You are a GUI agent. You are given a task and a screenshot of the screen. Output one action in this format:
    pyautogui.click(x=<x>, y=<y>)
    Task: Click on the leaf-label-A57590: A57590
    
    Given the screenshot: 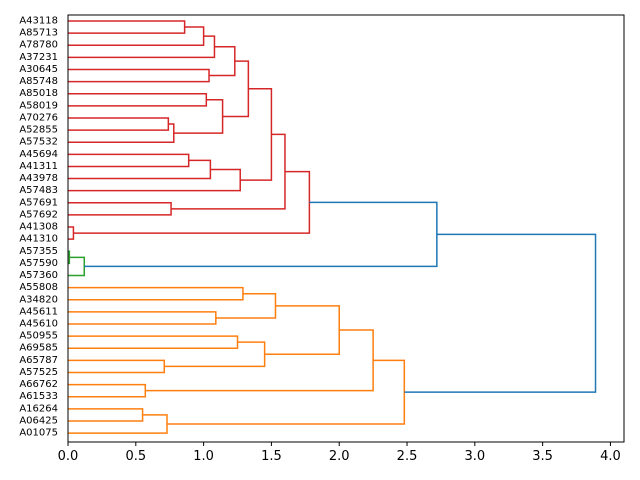 What is the action you would take?
    pyautogui.click(x=38, y=263)
    